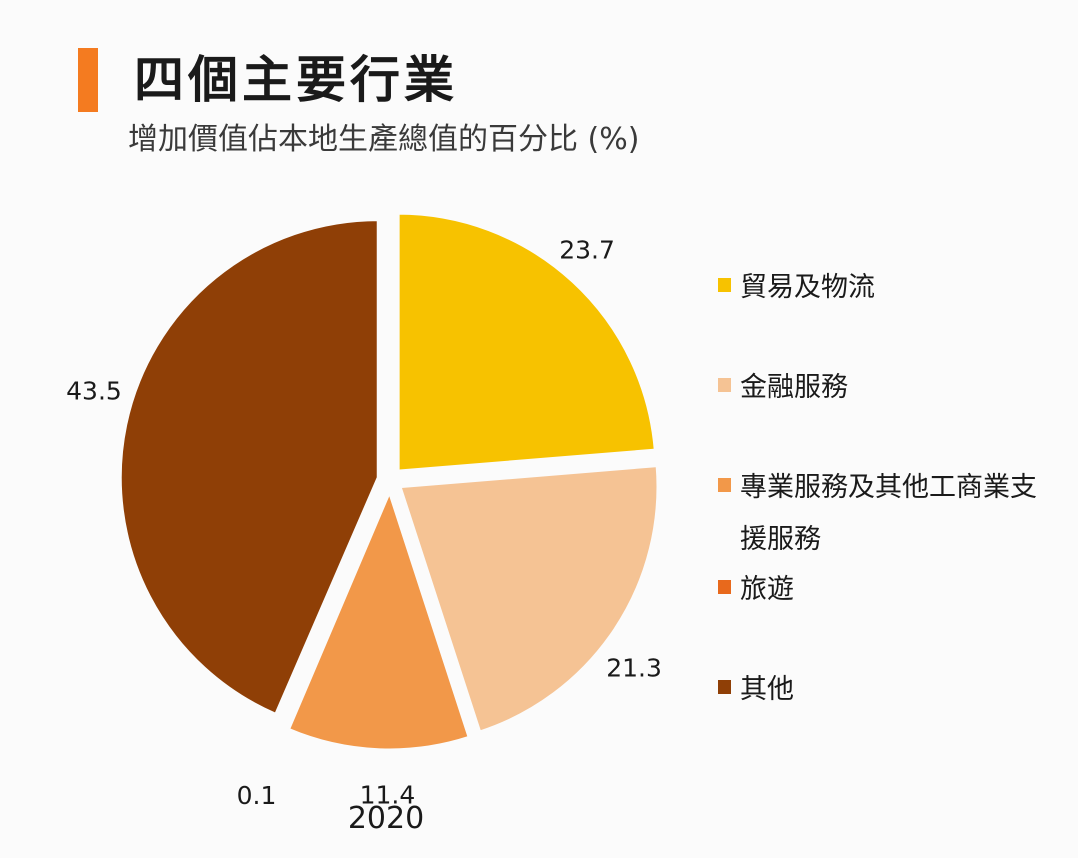 The width and height of the screenshot is (1078, 858). I want to click on legend-label: 貿易及物流, so click(807, 287).